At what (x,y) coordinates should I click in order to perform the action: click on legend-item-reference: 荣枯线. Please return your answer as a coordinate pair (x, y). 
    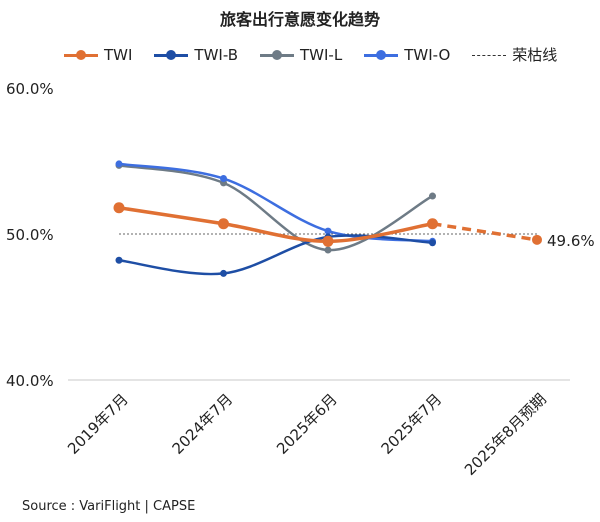
    Looking at the image, I should click on (514, 54).